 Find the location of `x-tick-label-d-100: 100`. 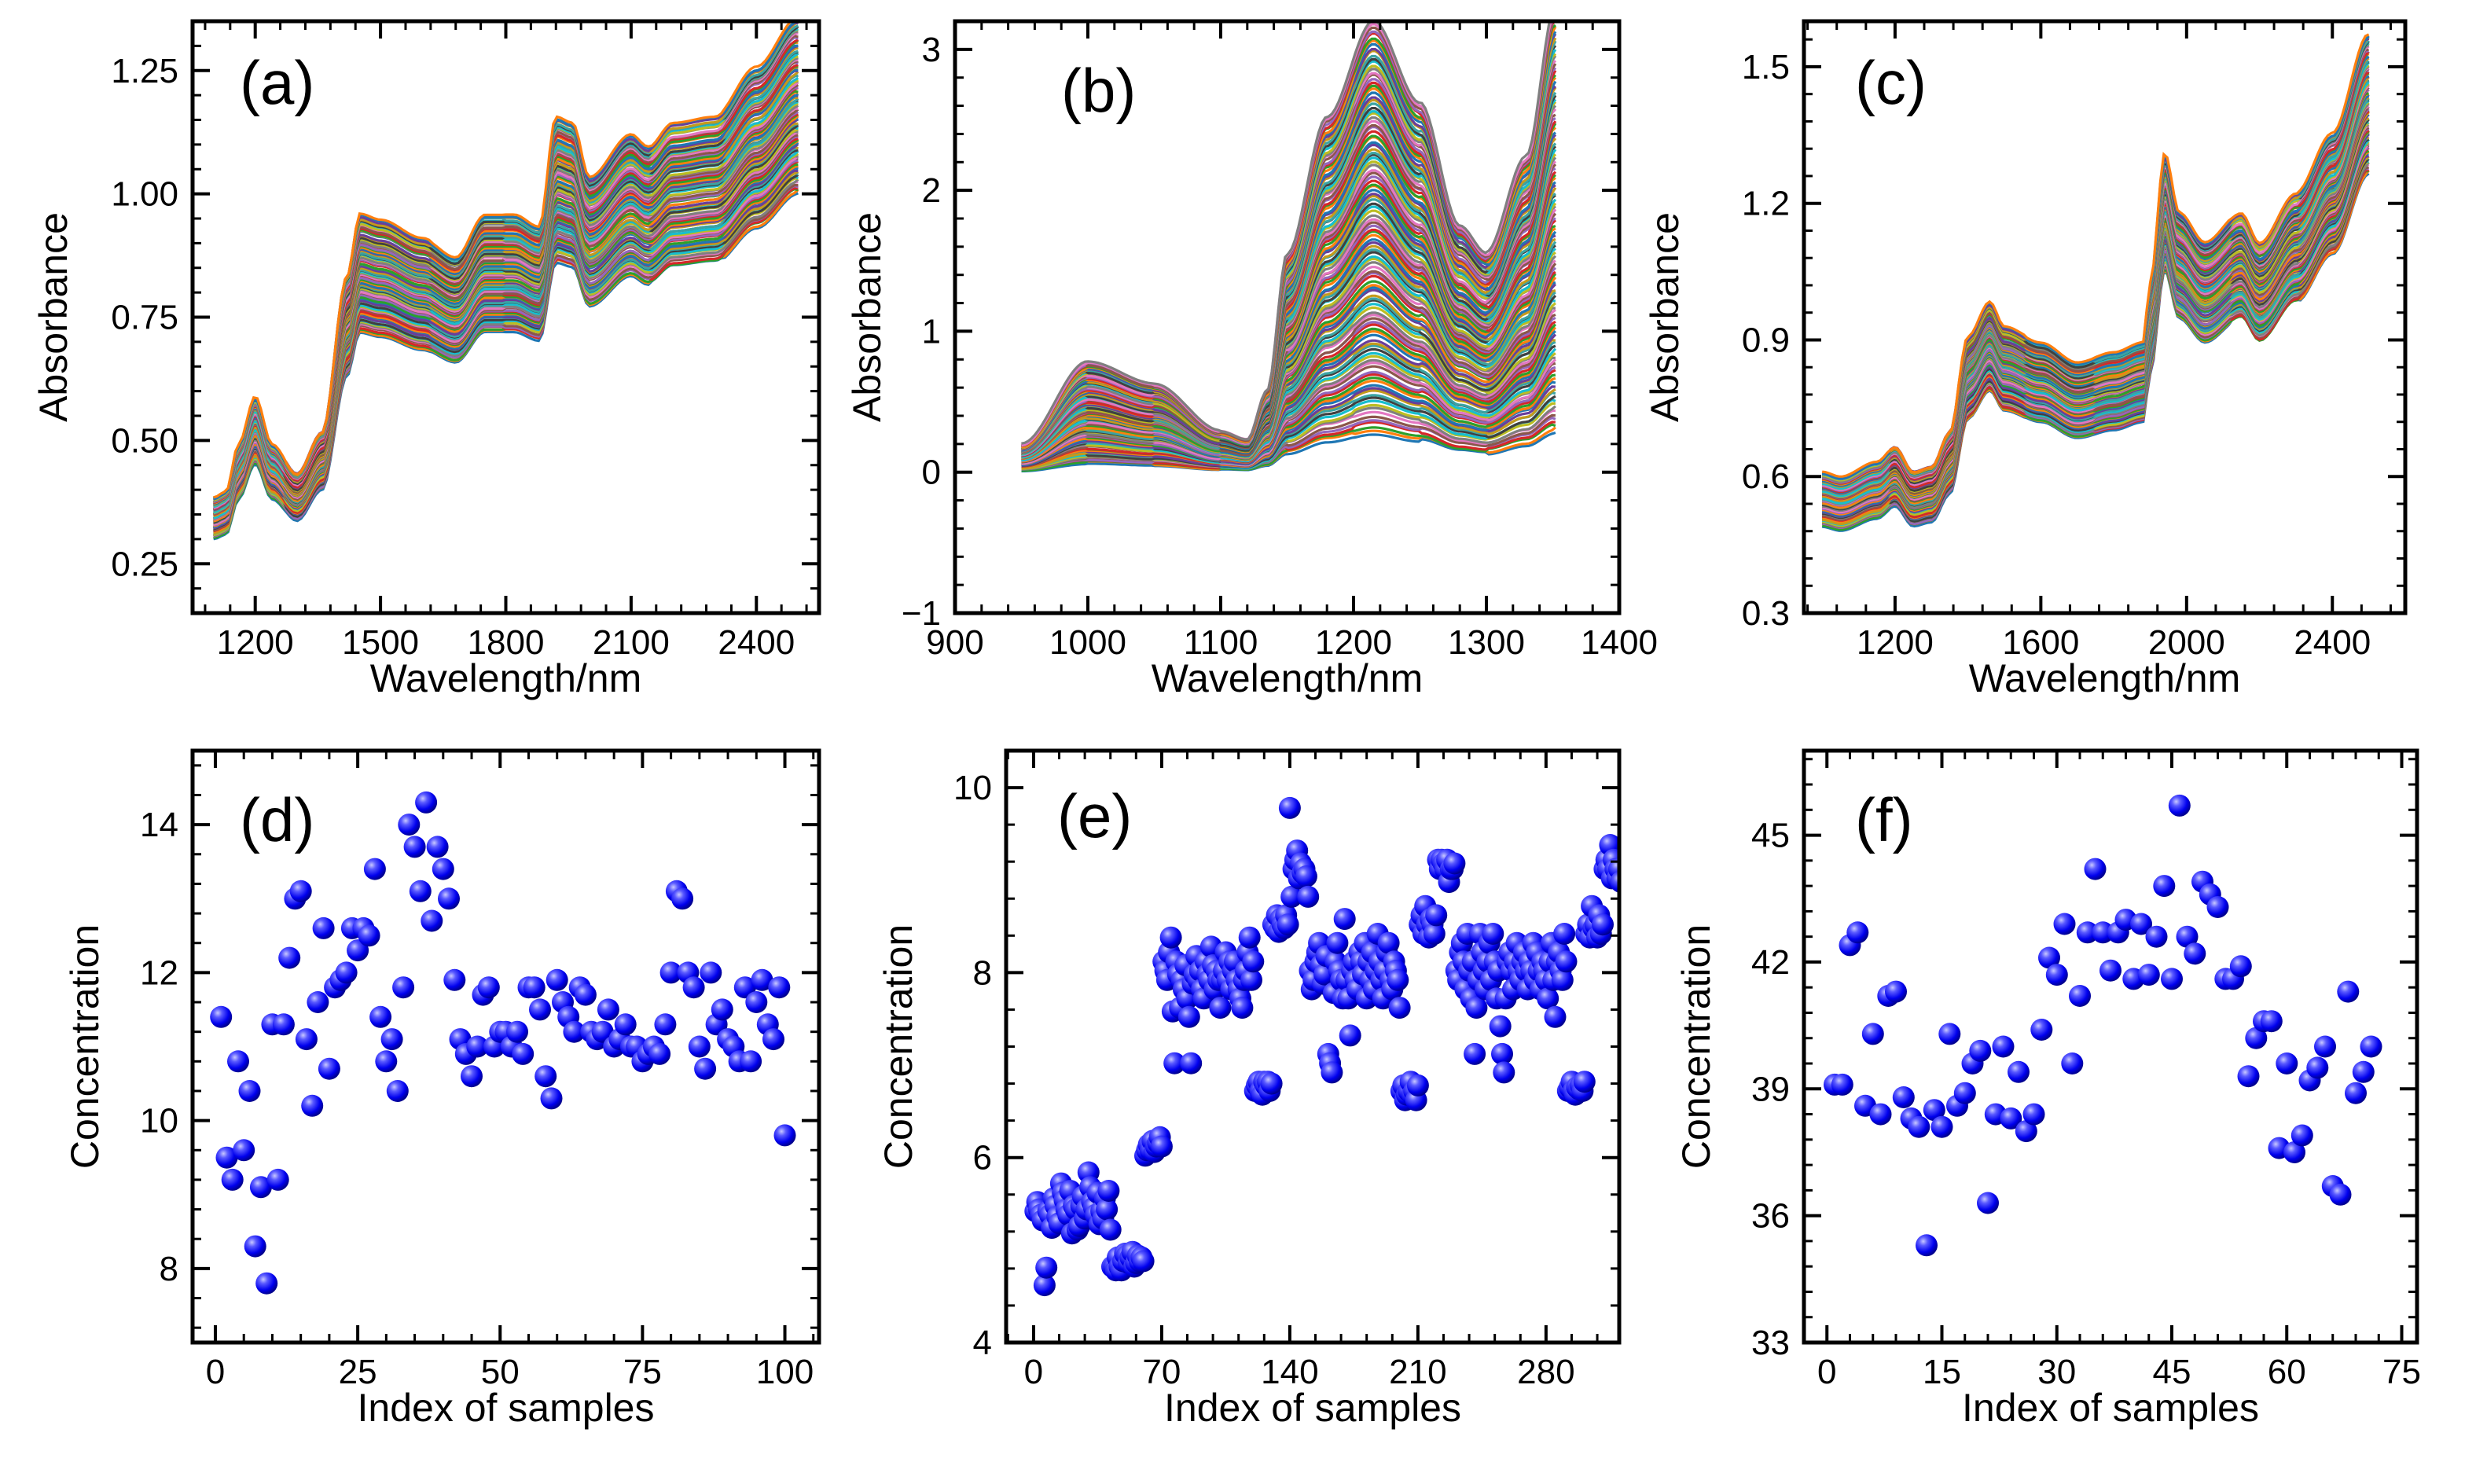

x-tick-label-d-100: 100 is located at coordinates (785, 1372).